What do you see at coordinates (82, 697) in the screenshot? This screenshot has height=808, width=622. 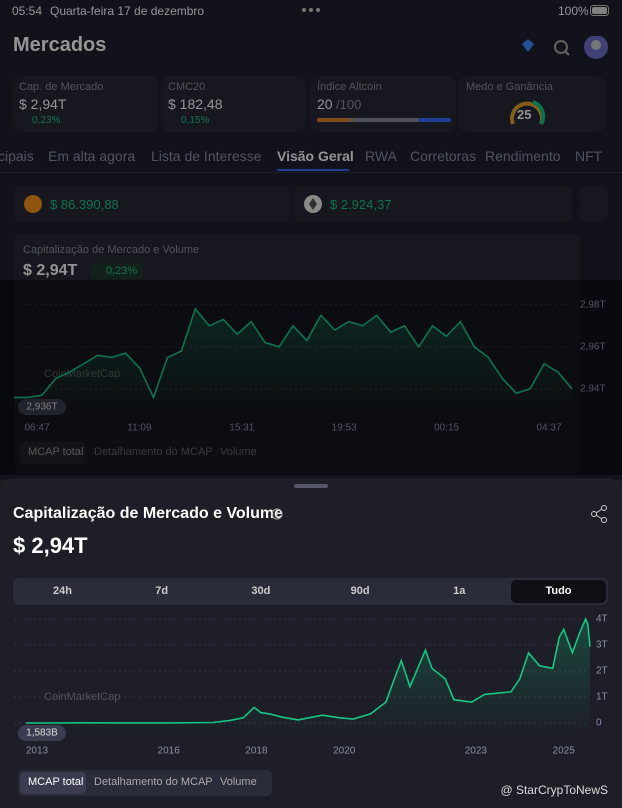 I see `watermark: CoinMarketCap` at bounding box center [82, 697].